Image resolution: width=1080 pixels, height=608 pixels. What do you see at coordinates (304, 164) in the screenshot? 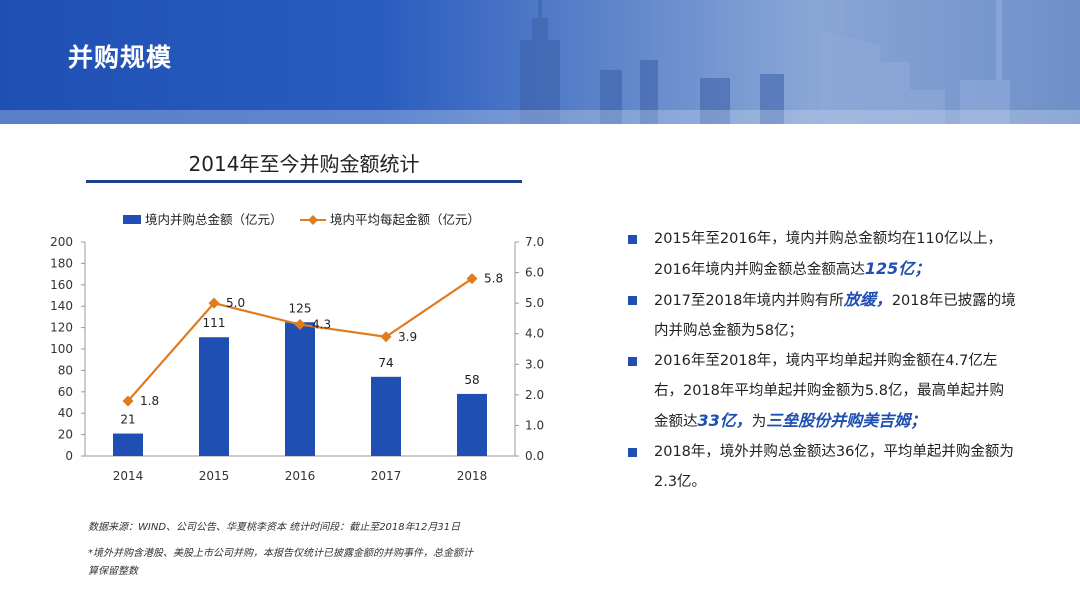
I see `chart-title: 2014年至今并购金额统计` at bounding box center [304, 164].